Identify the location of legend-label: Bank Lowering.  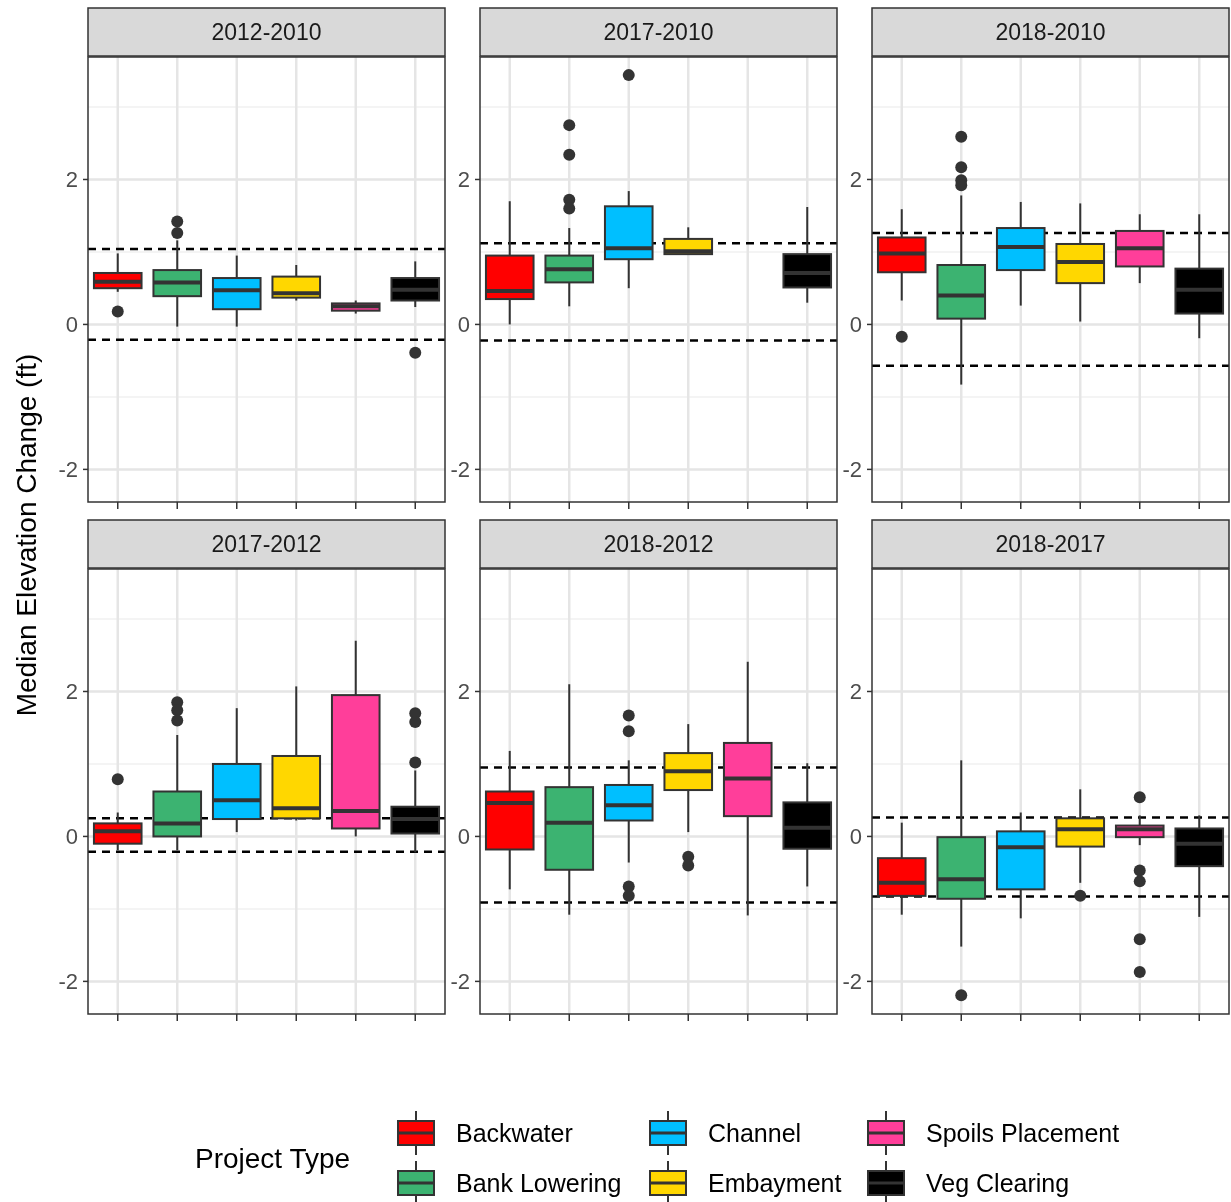
(539, 1183).